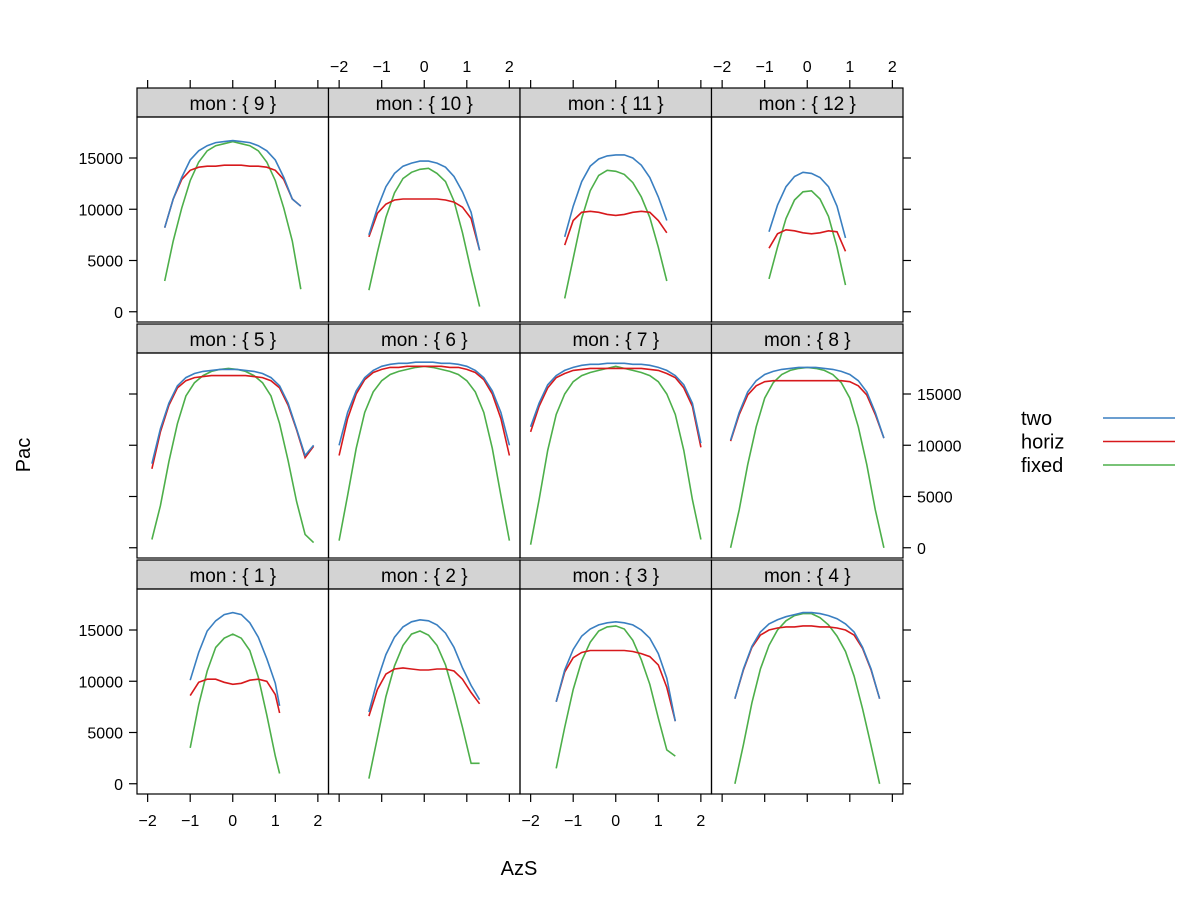  I want to click on legend-label-fixed: fixed, so click(1042, 466).